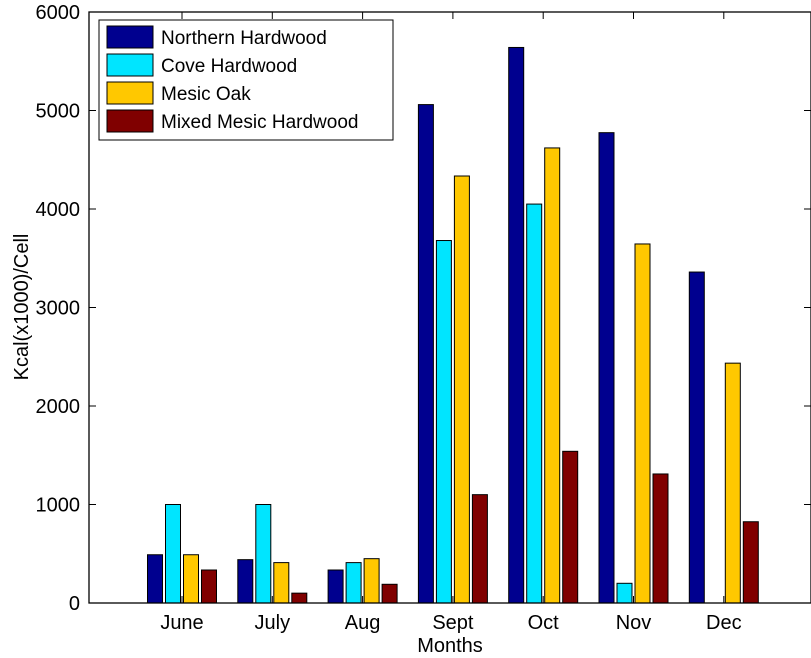 This screenshot has width=811, height=658. What do you see at coordinates (74, 604) in the screenshot?
I see `y-tick-label: 0` at bounding box center [74, 604].